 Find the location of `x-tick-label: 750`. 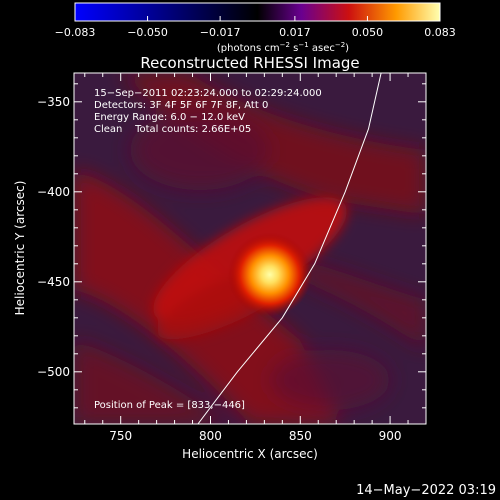

x-tick-label: 750 is located at coordinates (120, 436).